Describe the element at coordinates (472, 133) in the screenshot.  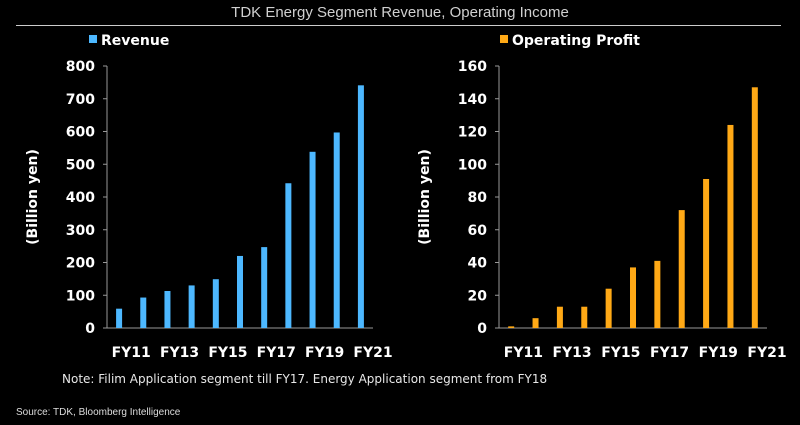
I see `y-tick-label: 120` at that location.